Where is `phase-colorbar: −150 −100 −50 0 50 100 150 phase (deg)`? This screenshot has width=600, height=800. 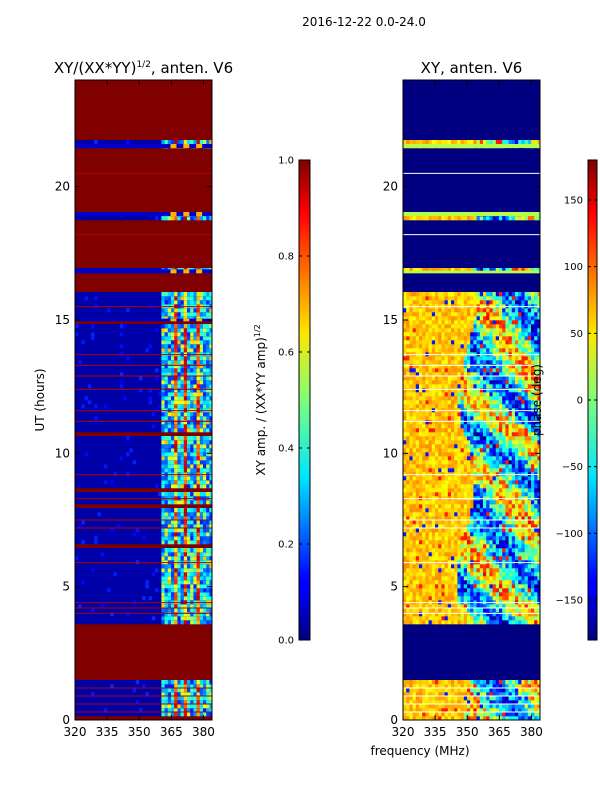 phase-colorbar: −150 −100 −50 0 50 100 150 phase (deg) is located at coordinates (564, 400).